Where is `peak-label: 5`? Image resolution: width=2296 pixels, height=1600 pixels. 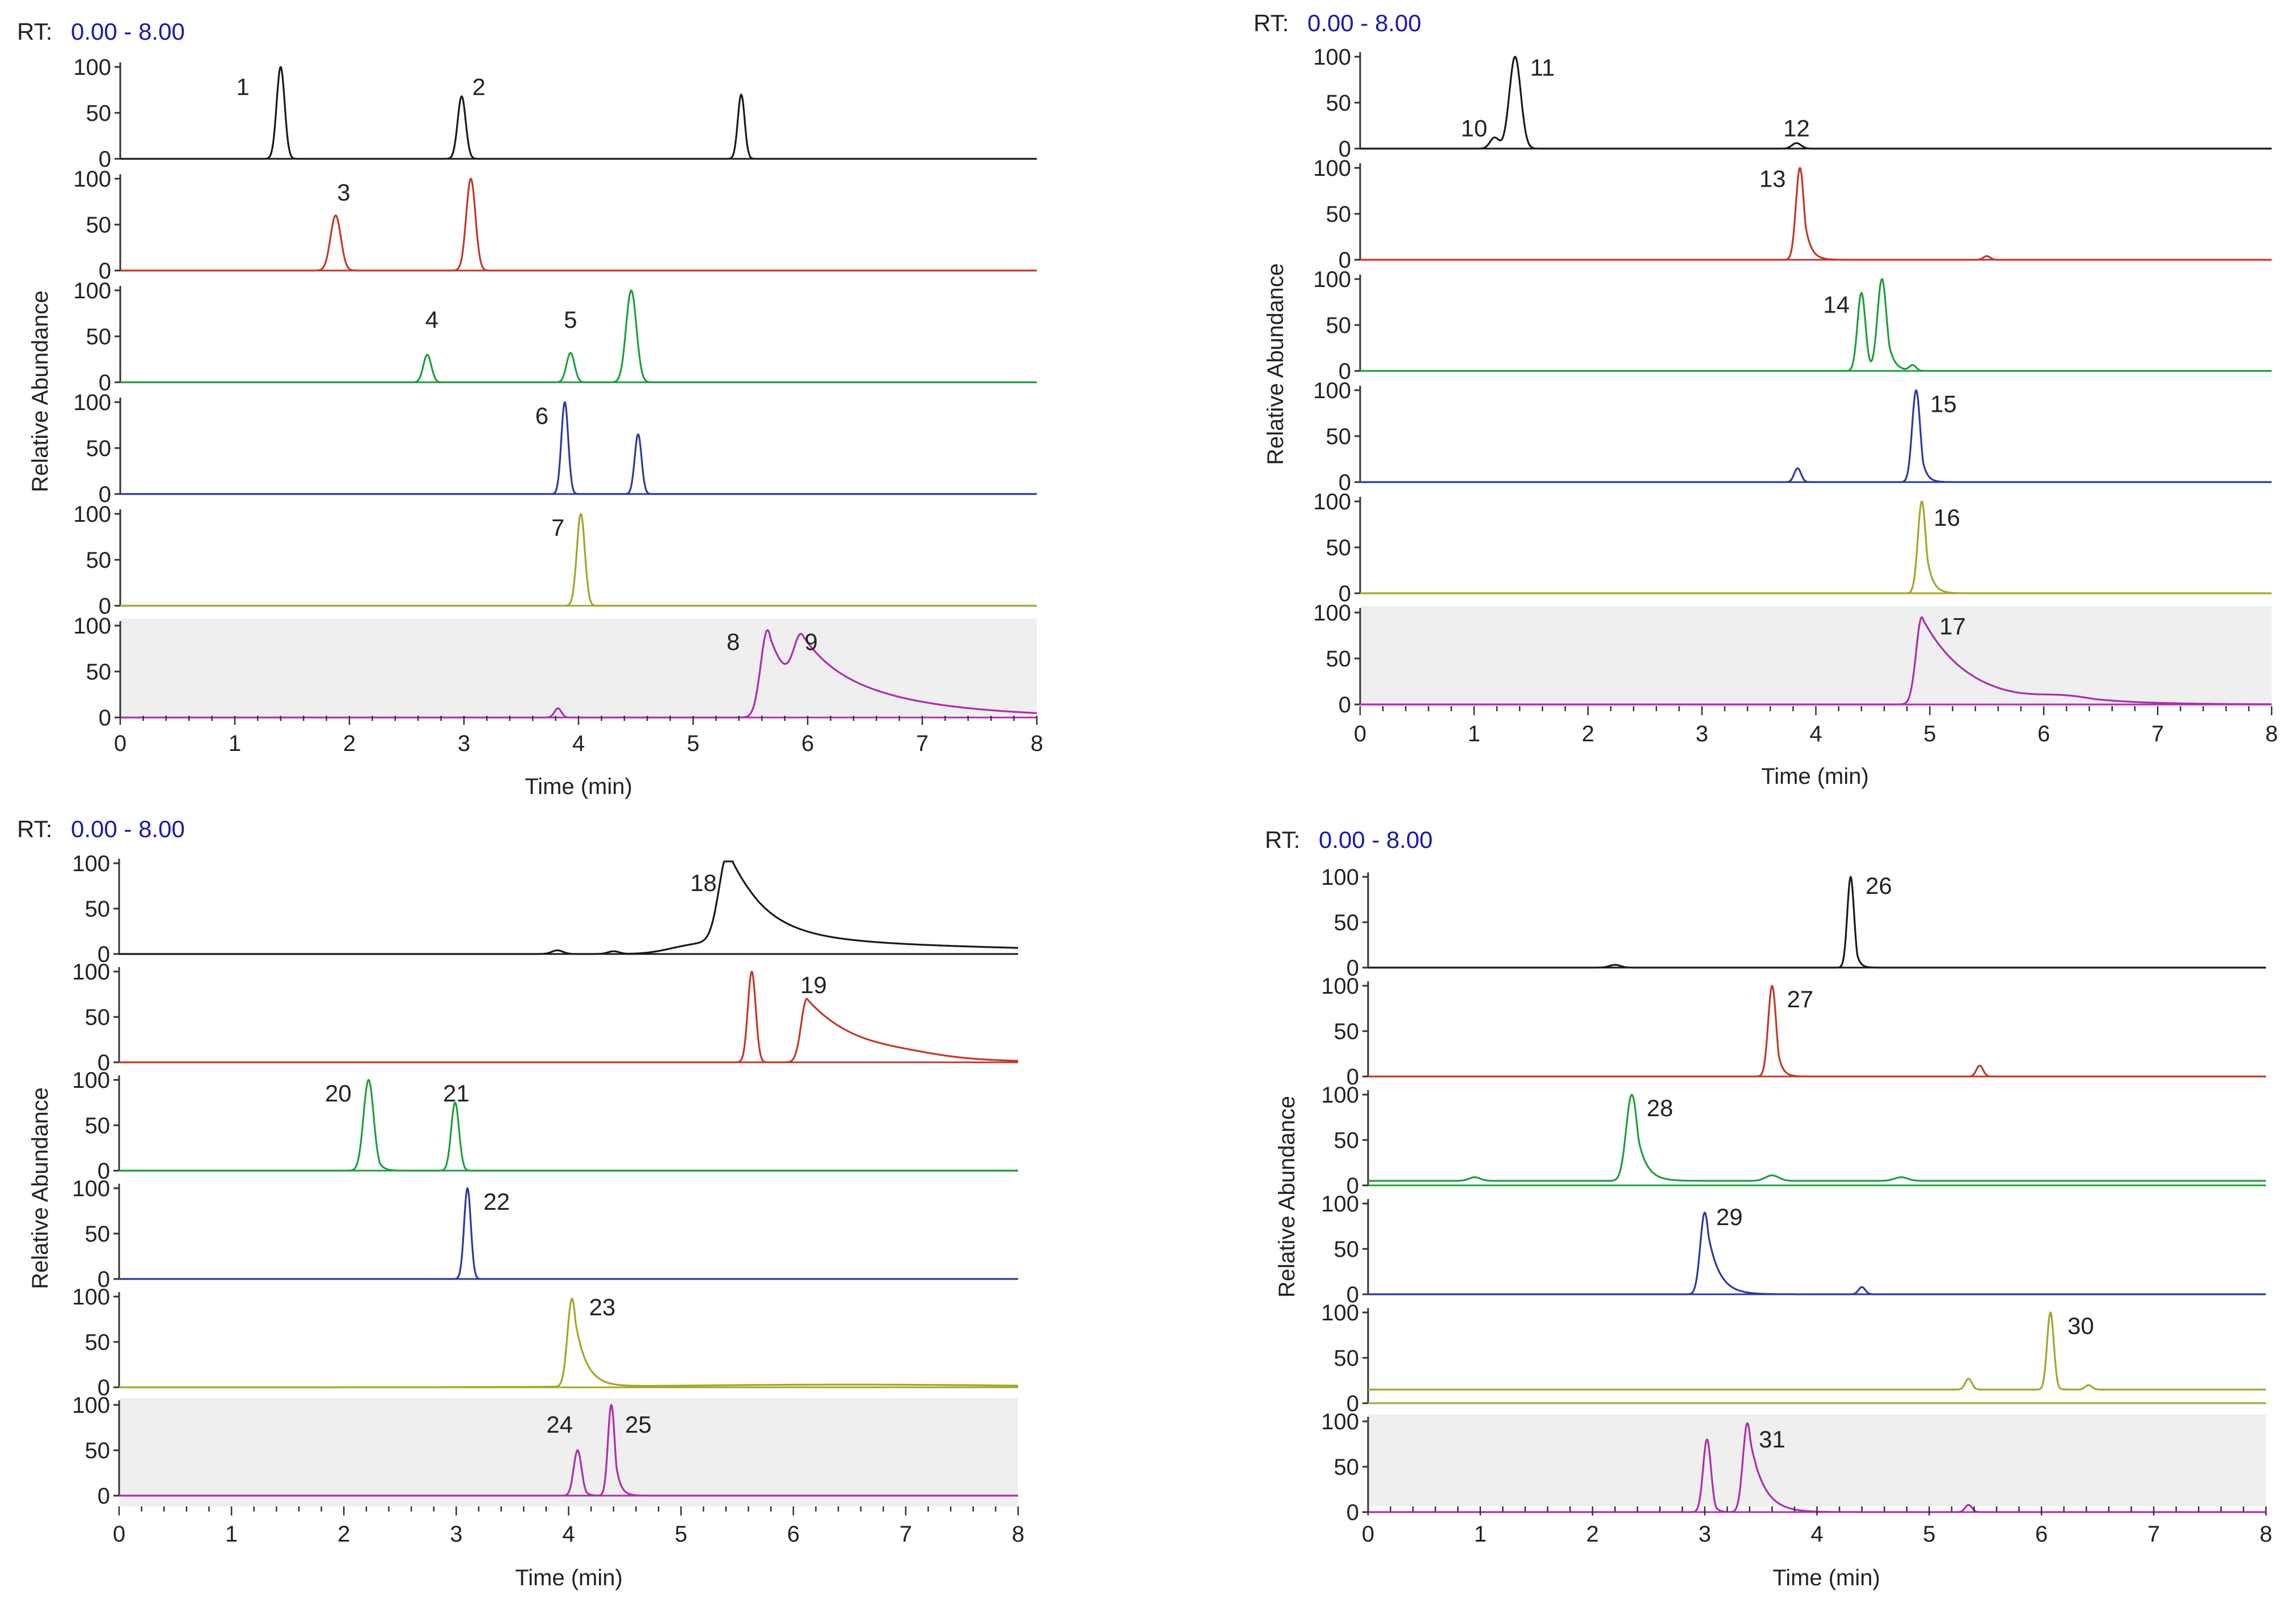
peak-label: 5 is located at coordinates (570, 320).